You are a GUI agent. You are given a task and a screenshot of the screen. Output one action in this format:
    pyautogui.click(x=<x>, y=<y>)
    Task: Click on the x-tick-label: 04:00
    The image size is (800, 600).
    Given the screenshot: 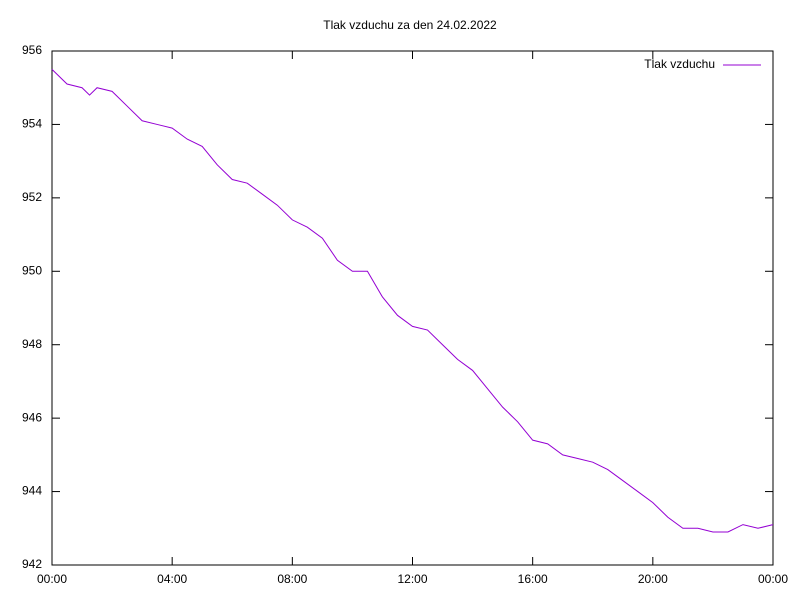 What is the action you would take?
    pyautogui.click(x=172, y=579)
    